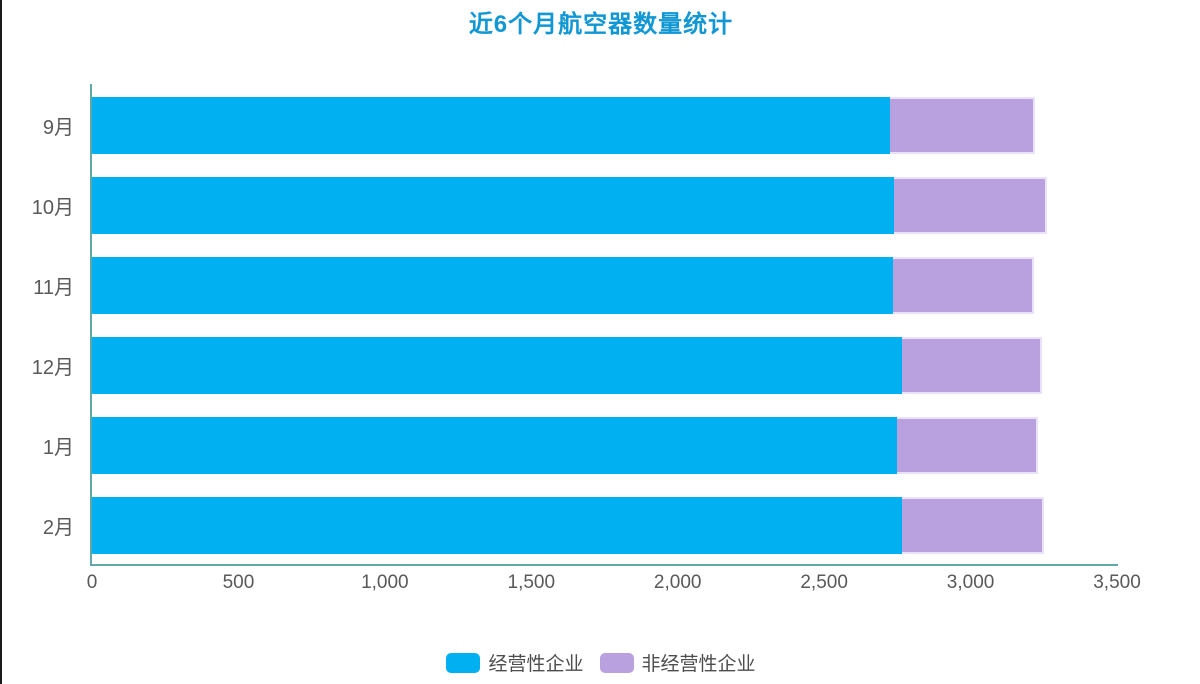 This screenshot has width=1200, height=684. I want to click on y-axis-line, so click(91, 325).